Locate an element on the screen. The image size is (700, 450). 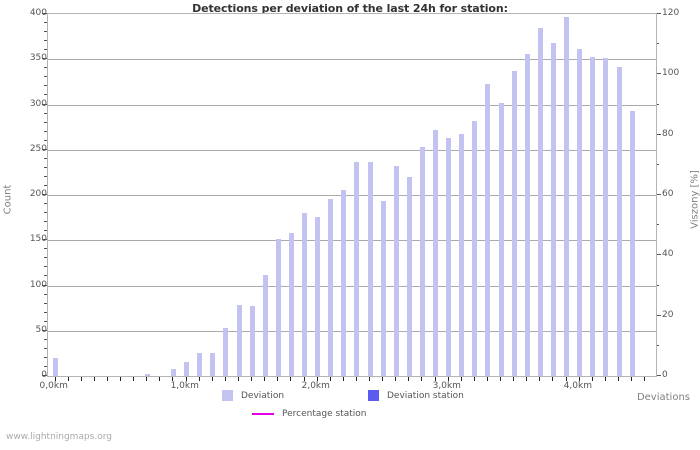
x-axis-tick-label: 0,0km is located at coordinates (53, 386).